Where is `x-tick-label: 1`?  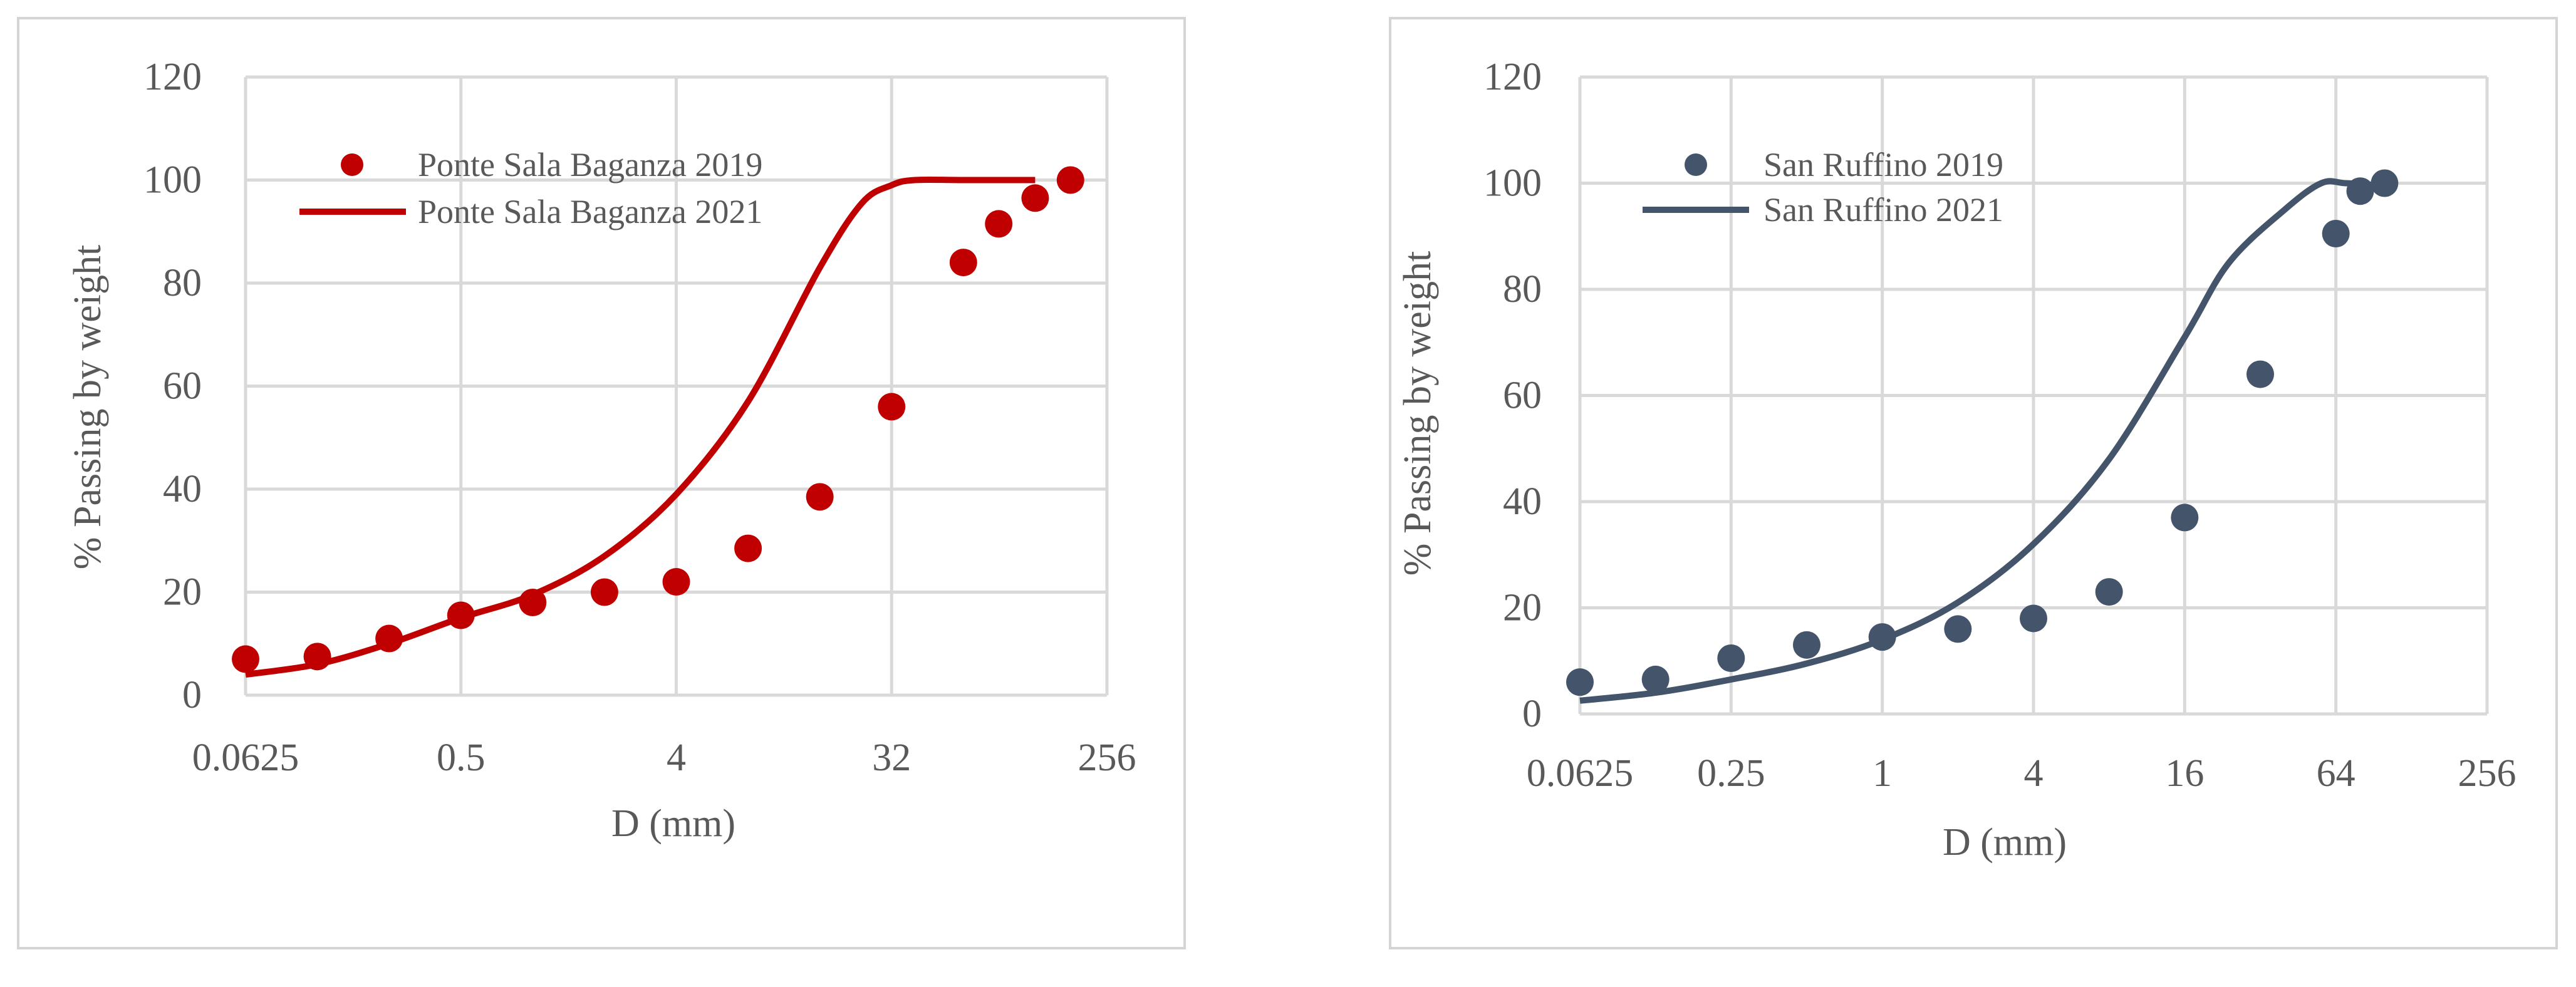
x-tick-label: 1 is located at coordinates (1882, 773).